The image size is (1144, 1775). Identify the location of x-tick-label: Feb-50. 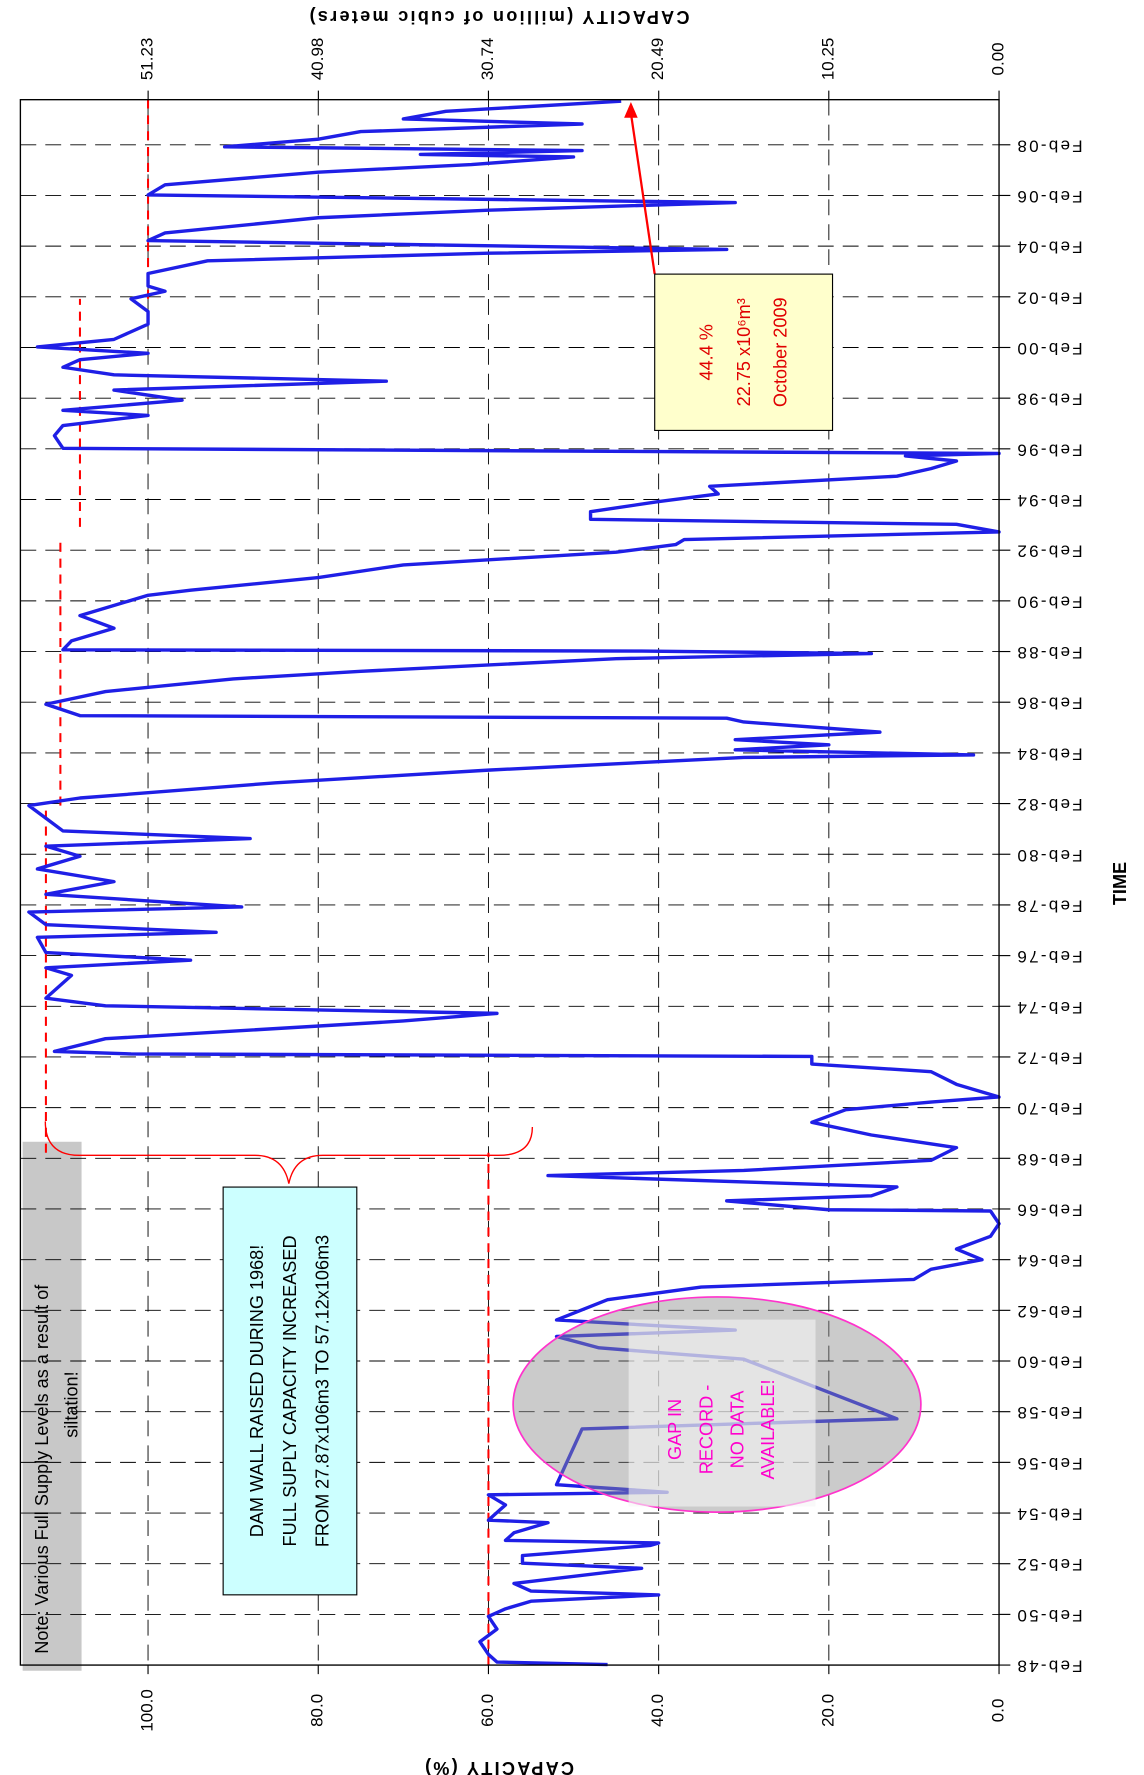
(1048, 1615).